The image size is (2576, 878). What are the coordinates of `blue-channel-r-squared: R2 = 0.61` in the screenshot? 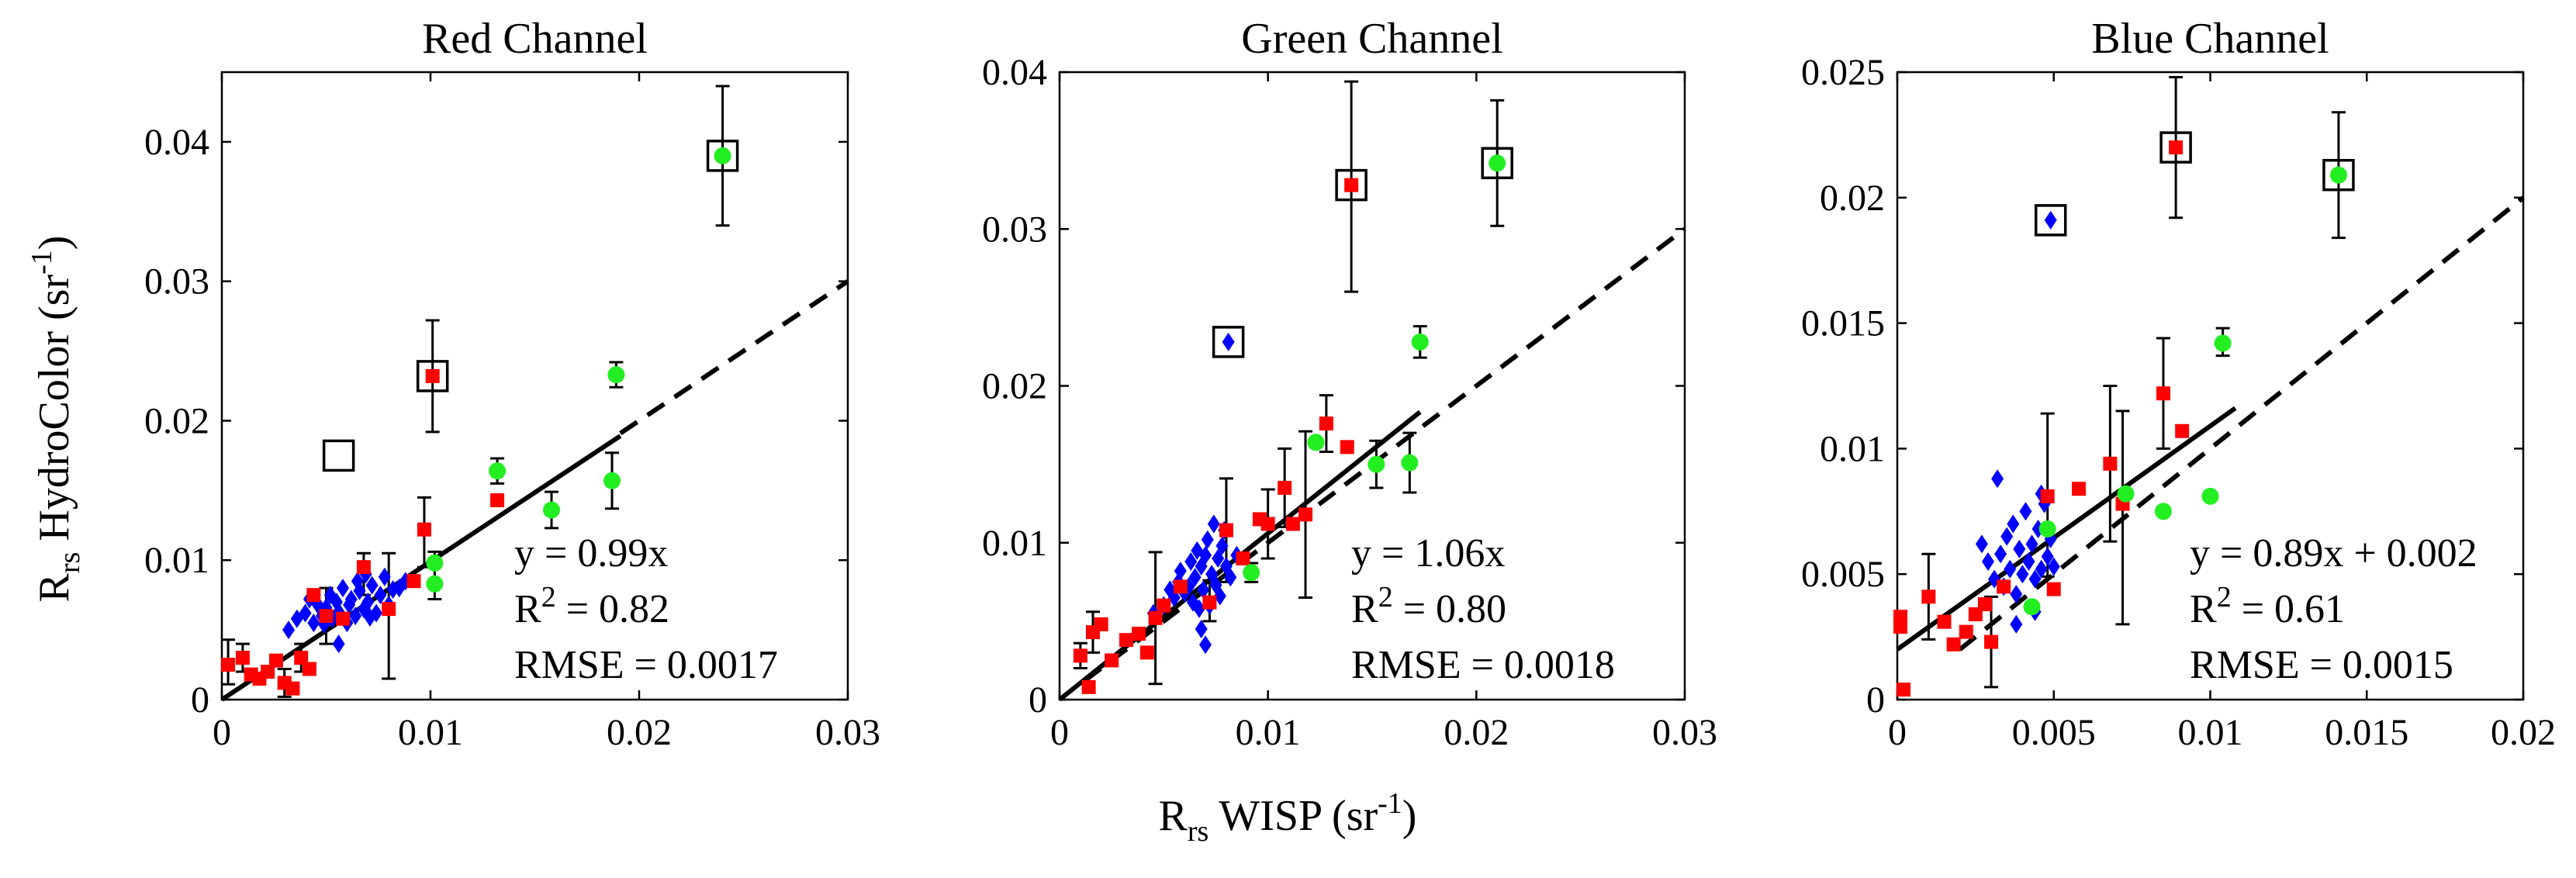 It's located at (2267, 606).